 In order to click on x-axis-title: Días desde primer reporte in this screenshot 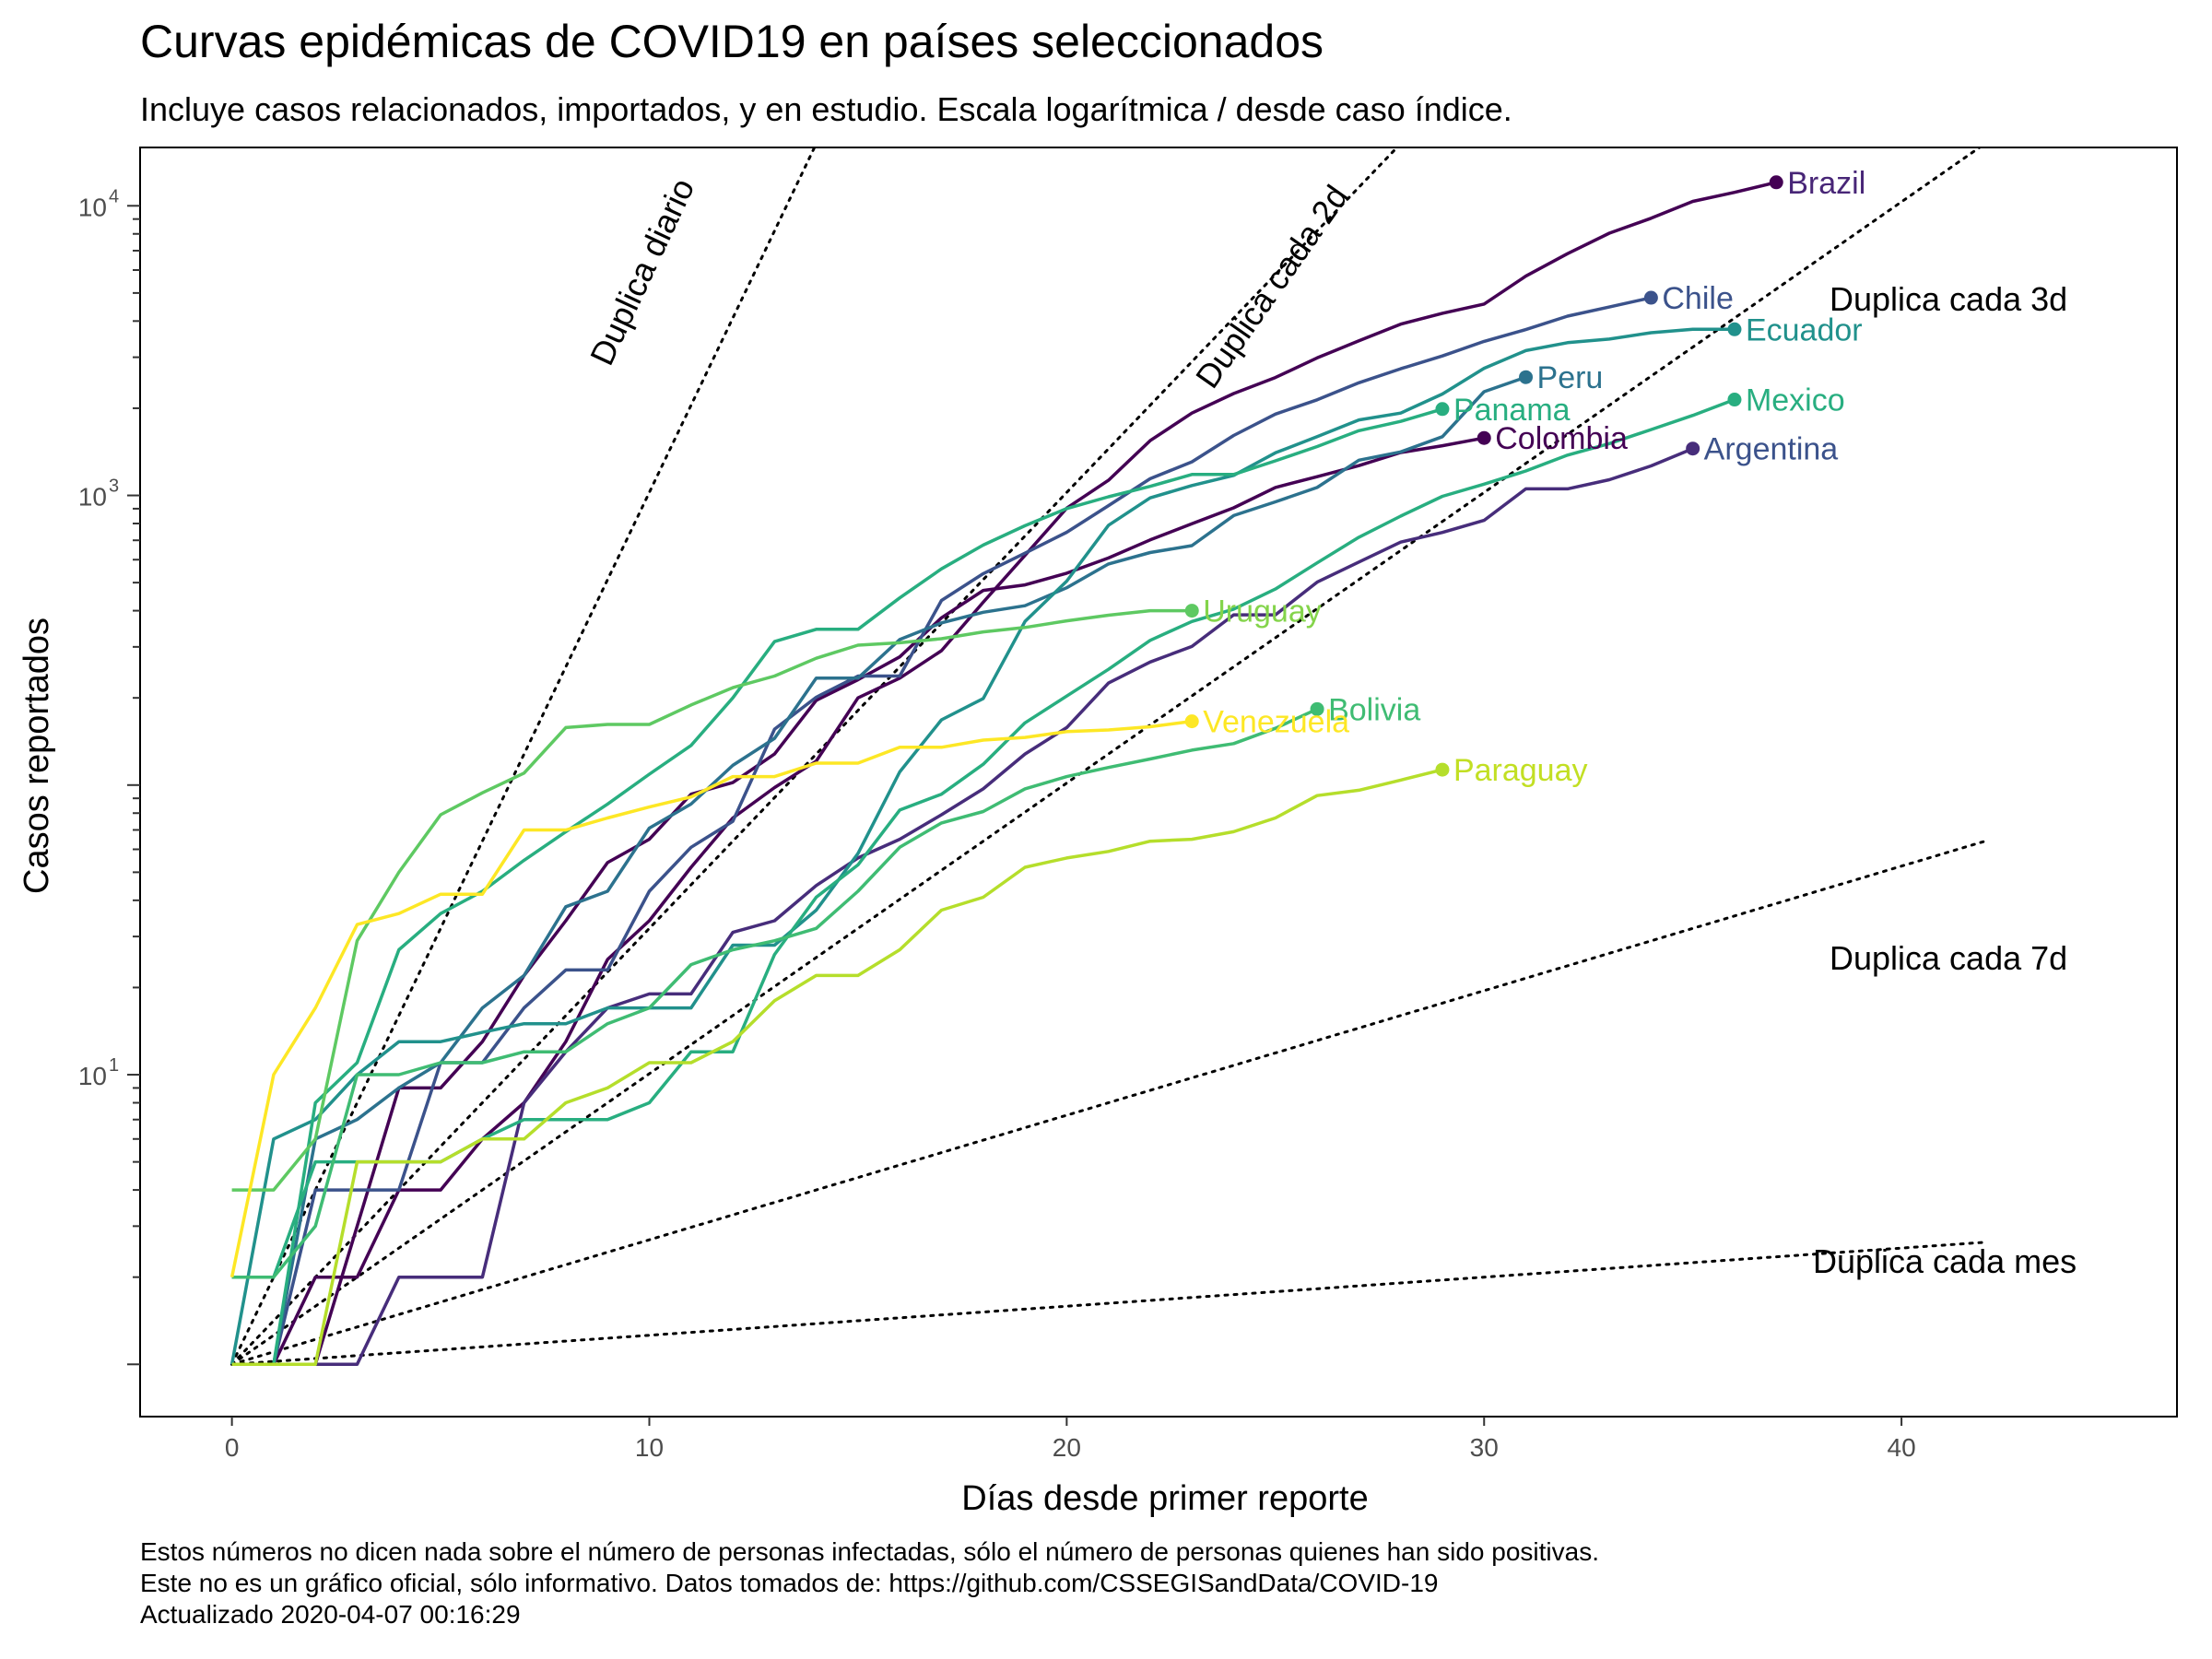, I will do `click(1164, 1498)`.